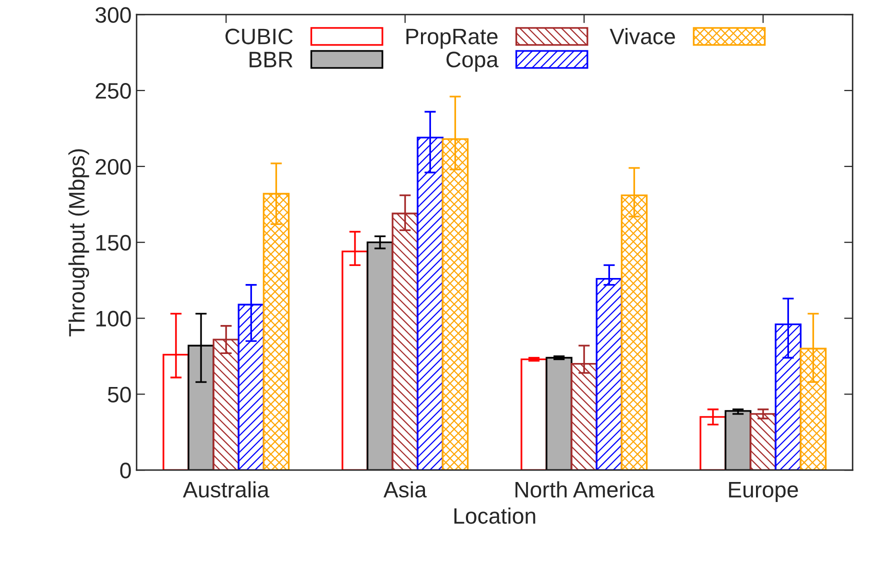 The image size is (870, 561). Describe the element at coordinates (113, 318) in the screenshot. I see `y-tick-label: 100` at that location.